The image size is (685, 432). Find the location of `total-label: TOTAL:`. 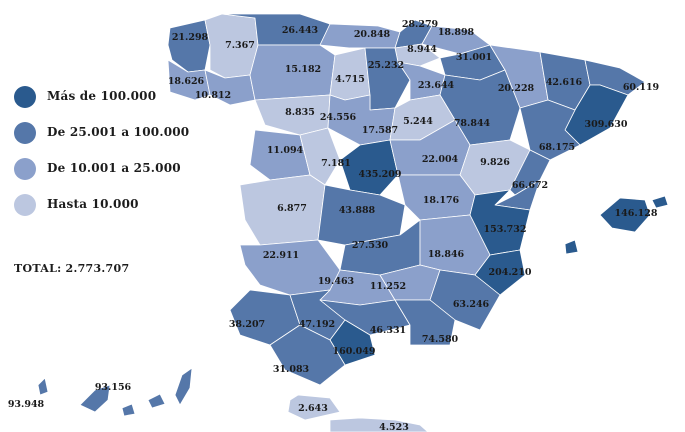

total-label: TOTAL: is located at coordinates (38, 268).